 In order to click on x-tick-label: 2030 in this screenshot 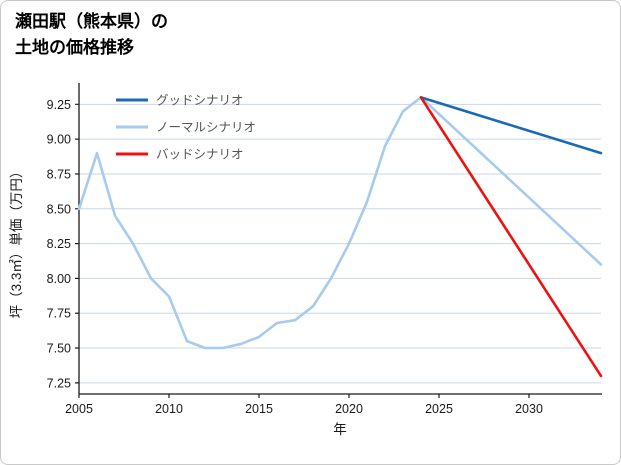, I will do `click(529, 409)`.